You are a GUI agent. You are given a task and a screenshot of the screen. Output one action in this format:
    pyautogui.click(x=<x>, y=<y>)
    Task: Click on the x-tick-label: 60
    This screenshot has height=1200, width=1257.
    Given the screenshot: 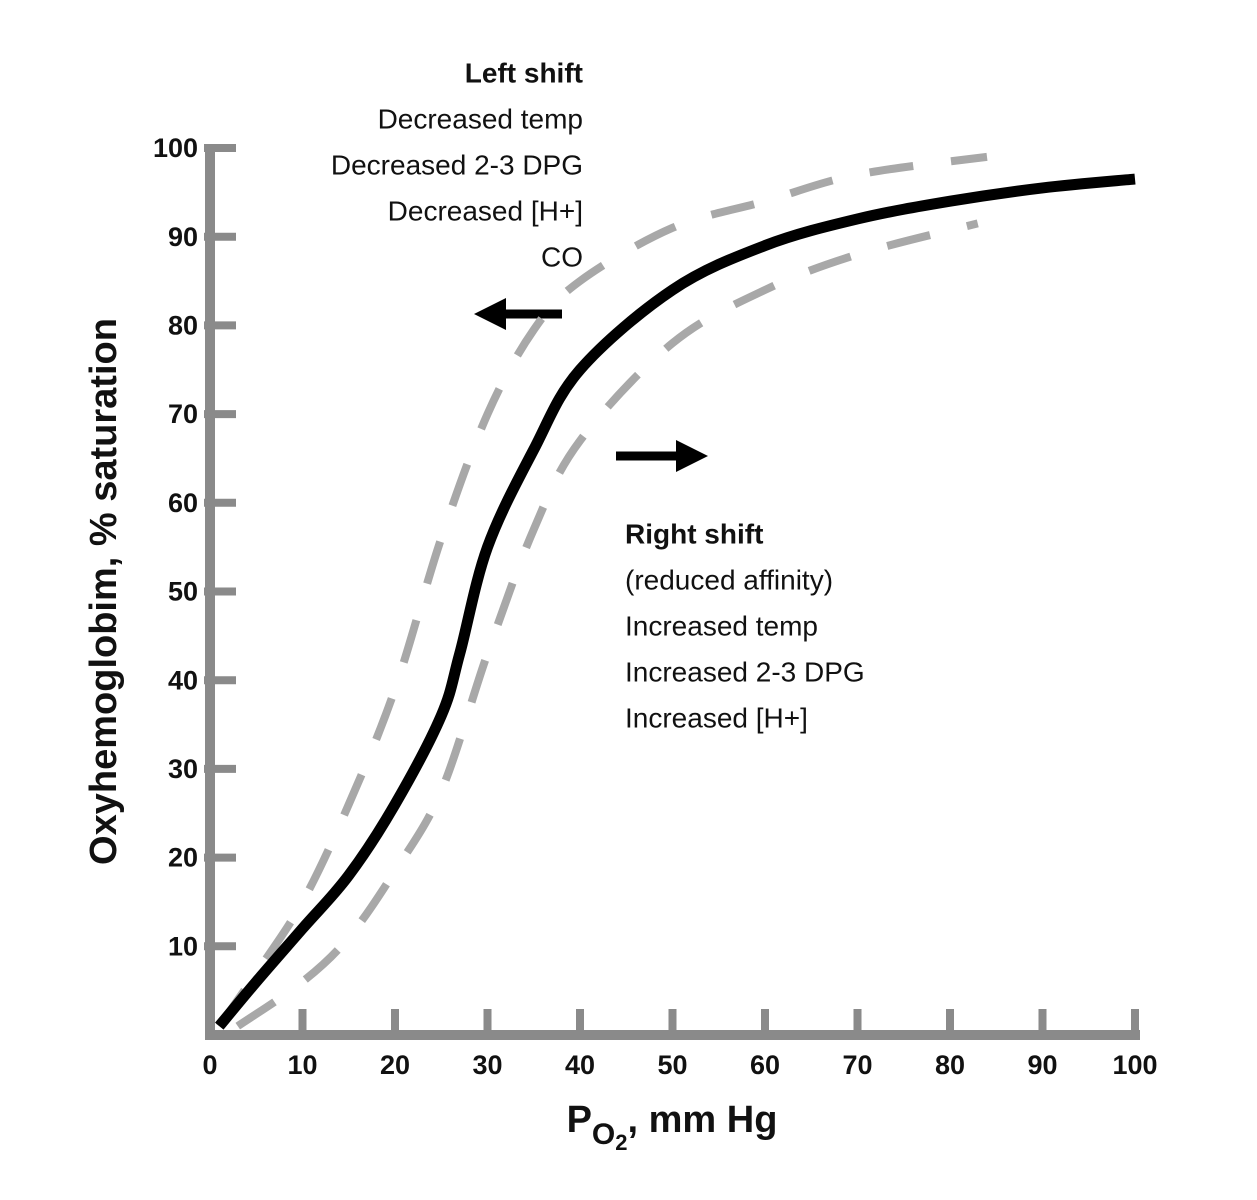 What is the action you would take?
    pyautogui.click(x=765, y=1065)
    